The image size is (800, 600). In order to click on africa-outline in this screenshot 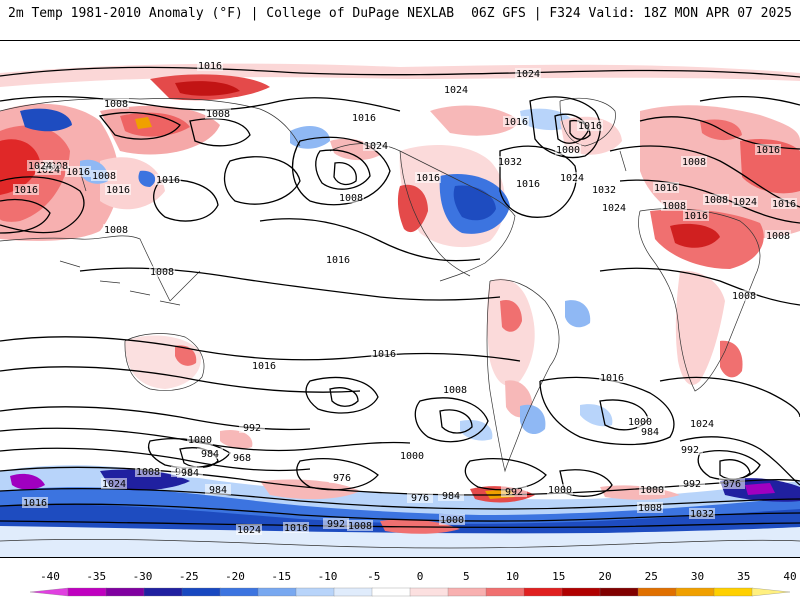, I will do `click(699, 300)`.